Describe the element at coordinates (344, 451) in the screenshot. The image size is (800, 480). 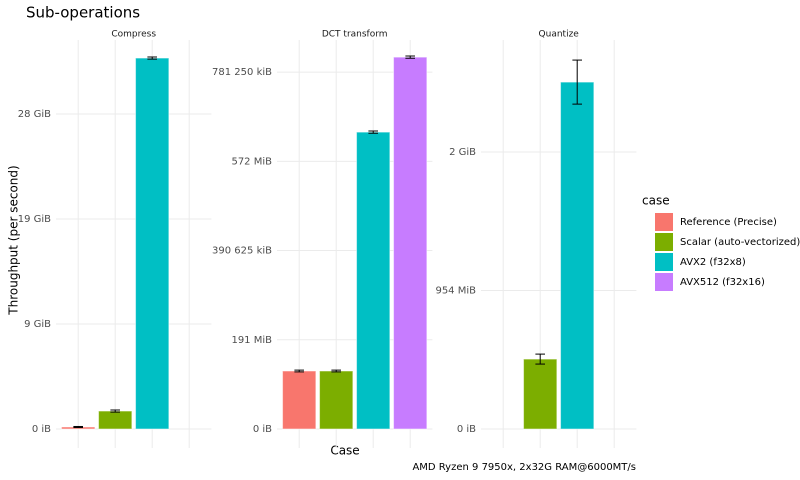
I see `x-axis-label: Case` at that location.